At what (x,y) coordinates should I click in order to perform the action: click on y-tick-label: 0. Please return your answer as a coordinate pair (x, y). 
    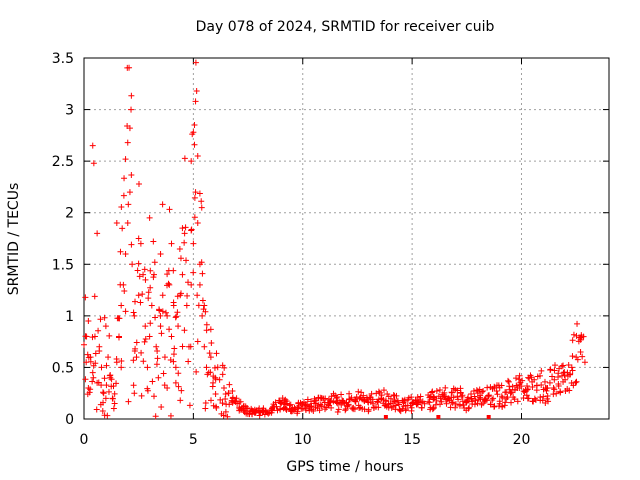
    Looking at the image, I should click on (69, 420).